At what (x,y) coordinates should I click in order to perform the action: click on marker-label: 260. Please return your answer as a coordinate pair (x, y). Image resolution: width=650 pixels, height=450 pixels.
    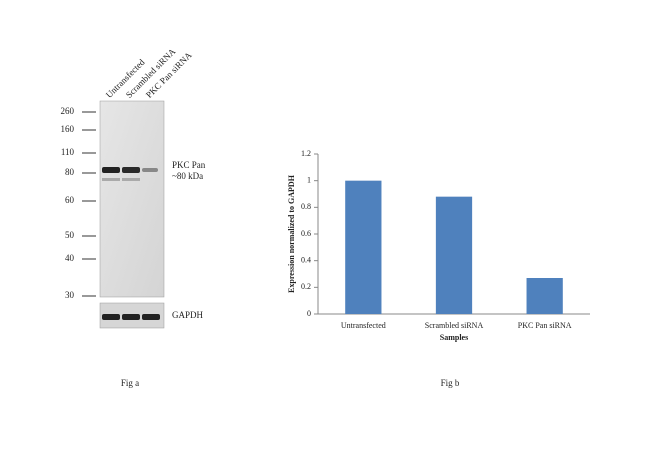
    Looking at the image, I should click on (68, 111).